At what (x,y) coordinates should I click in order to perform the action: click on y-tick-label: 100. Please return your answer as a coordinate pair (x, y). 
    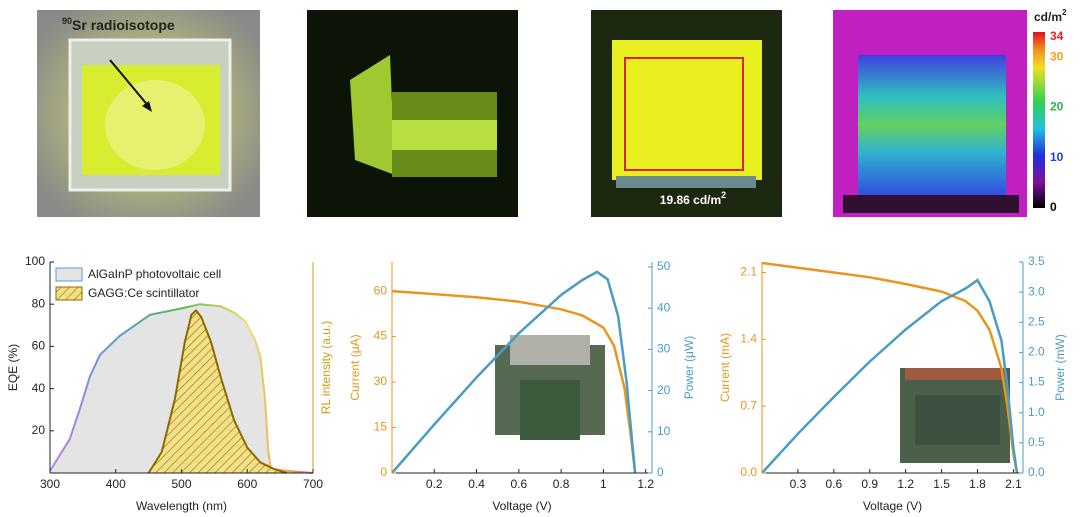
    Looking at the image, I should click on (35, 261).